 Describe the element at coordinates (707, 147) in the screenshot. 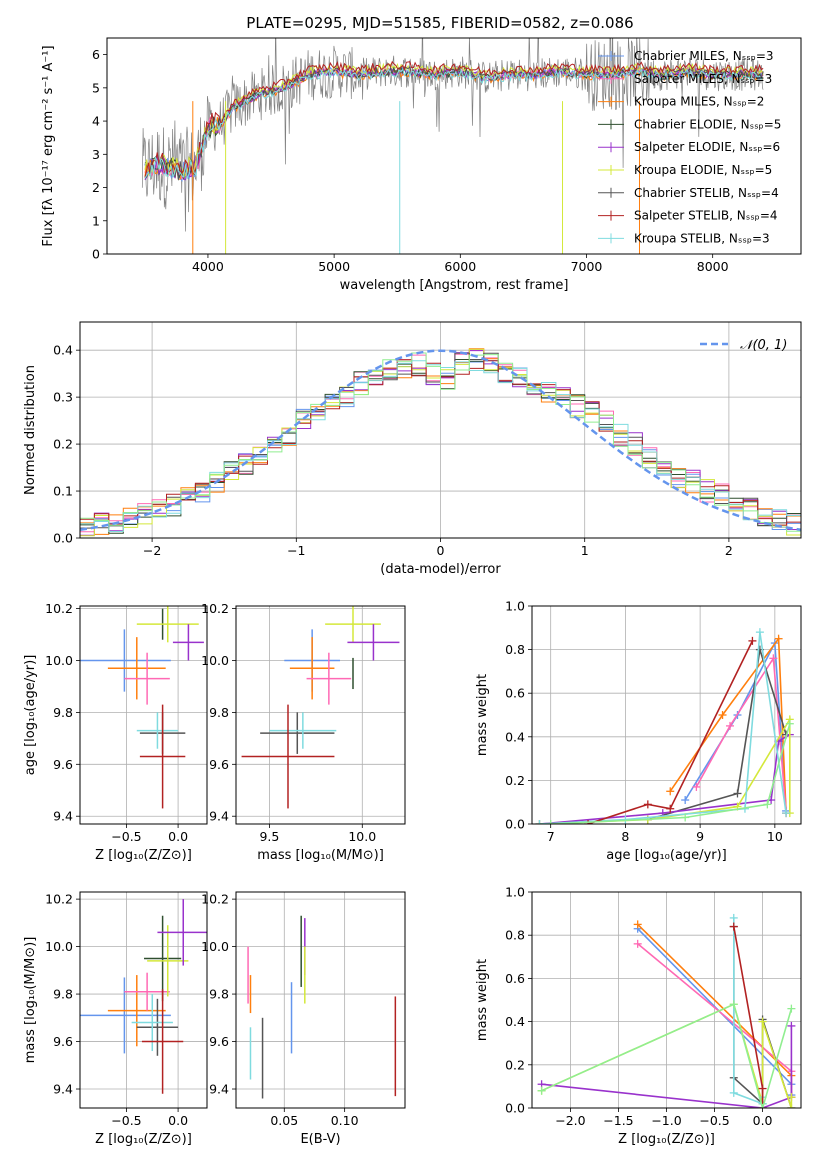

I see `legend-label: Salpeter ELODIE, Nₛₛₚ=6` at that location.